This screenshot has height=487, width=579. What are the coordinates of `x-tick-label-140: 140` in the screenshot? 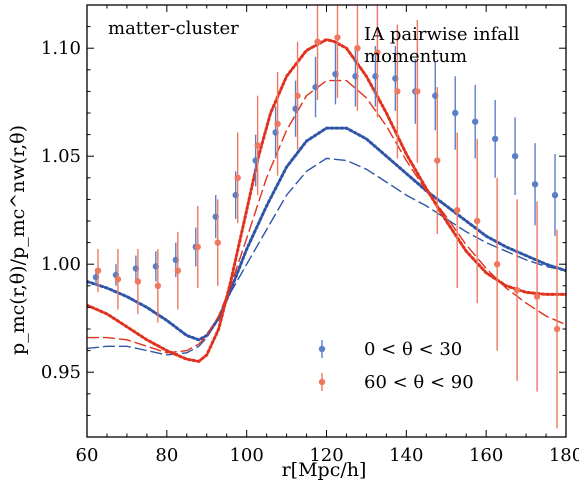 It's located at (406, 455).